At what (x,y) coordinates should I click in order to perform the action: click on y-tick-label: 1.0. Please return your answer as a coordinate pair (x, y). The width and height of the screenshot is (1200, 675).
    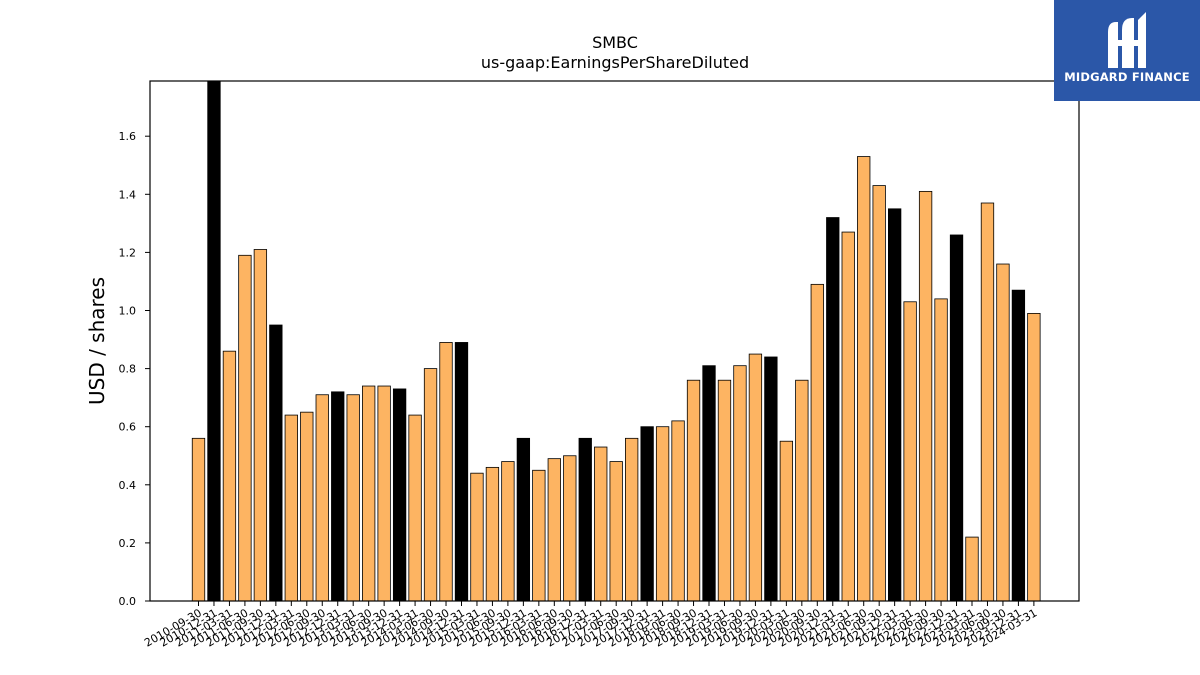
    Looking at the image, I should click on (128, 310).